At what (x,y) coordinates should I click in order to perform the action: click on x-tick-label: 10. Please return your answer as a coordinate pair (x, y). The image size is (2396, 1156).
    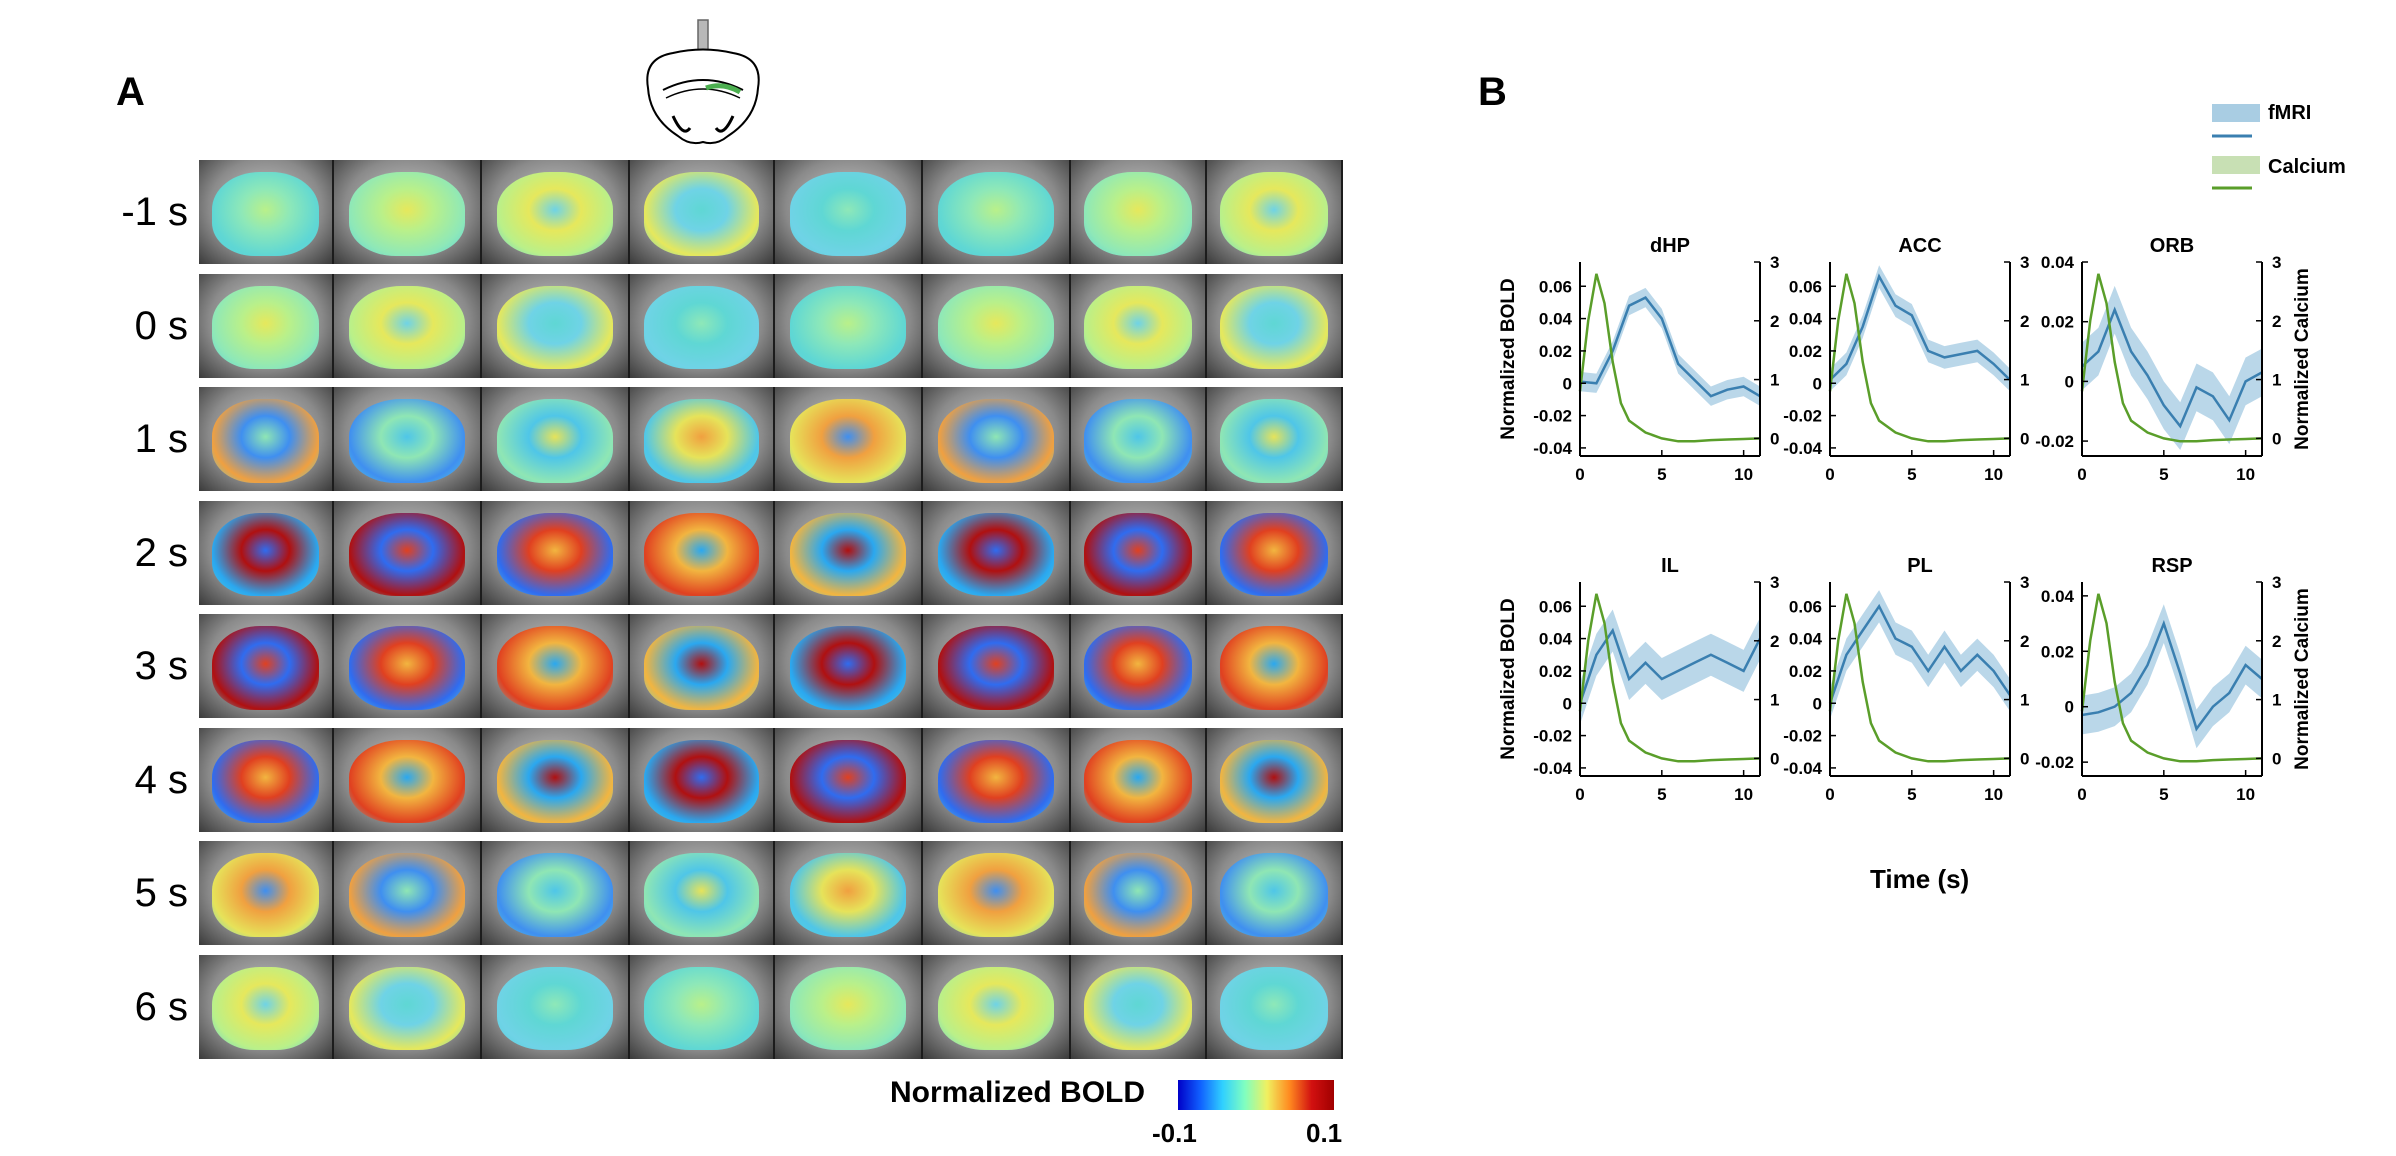
    Looking at the image, I should click on (1743, 474).